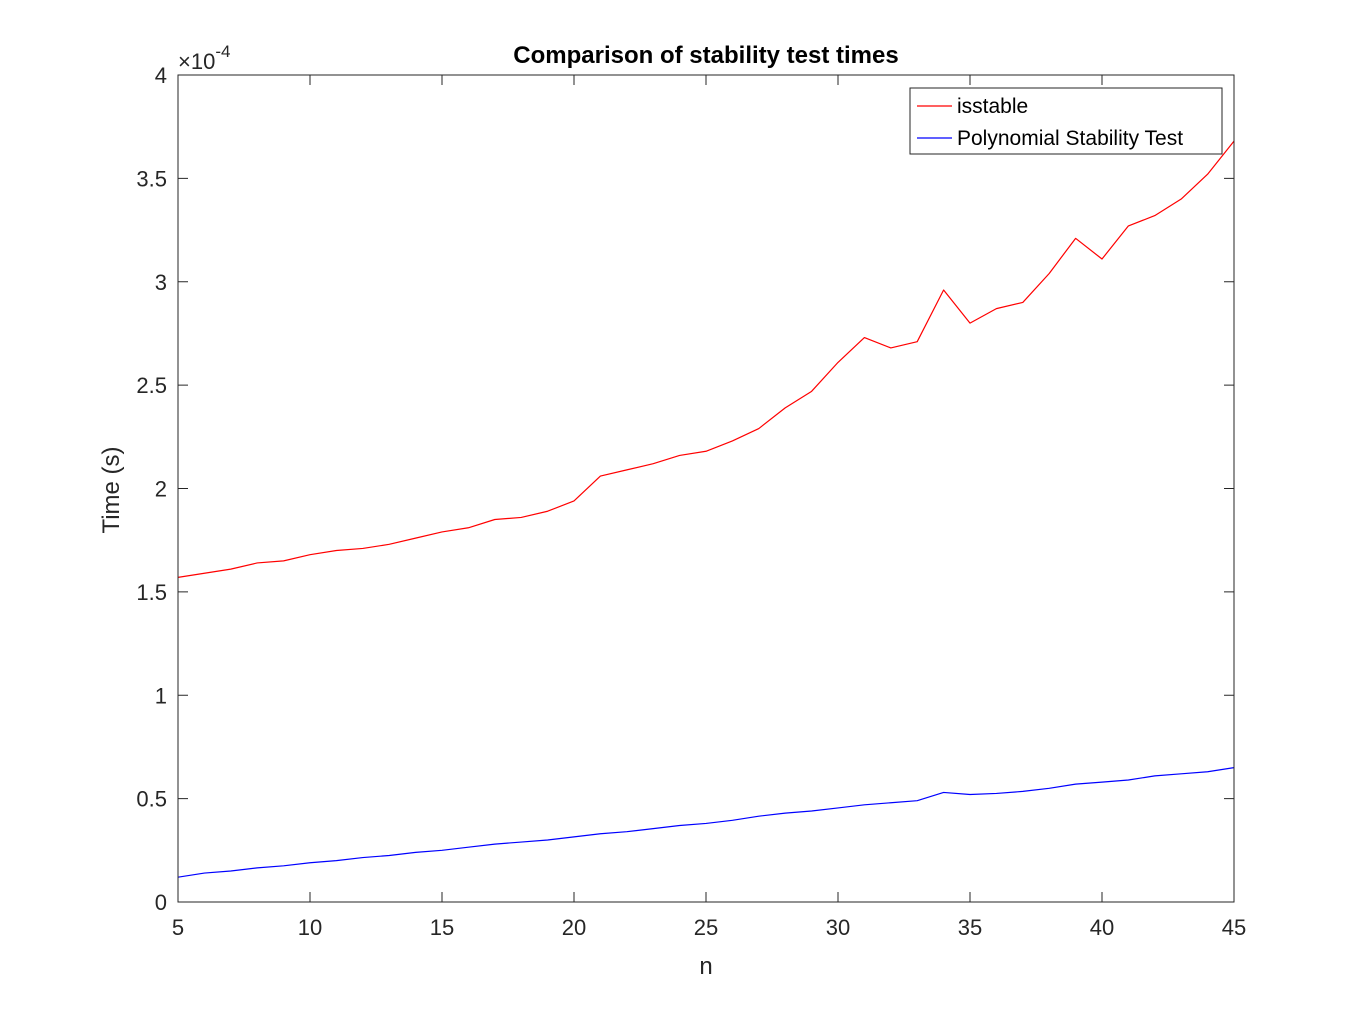  Describe the element at coordinates (1102, 927) in the screenshot. I see `x-tick-label: 40` at that location.